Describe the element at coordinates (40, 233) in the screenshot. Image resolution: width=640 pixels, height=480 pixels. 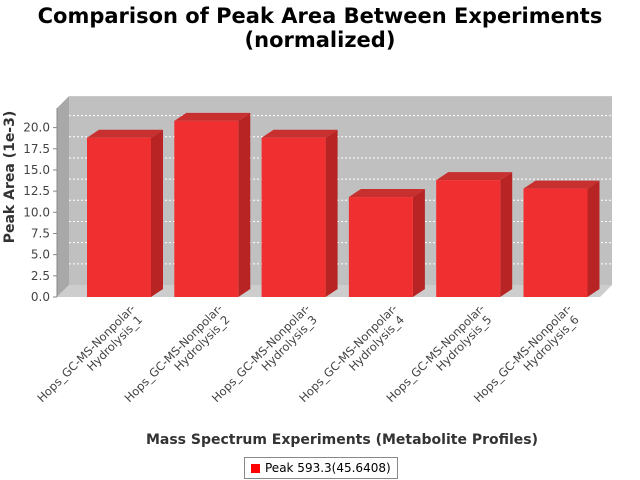
I see `y-tick-label: 7.5` at that location.